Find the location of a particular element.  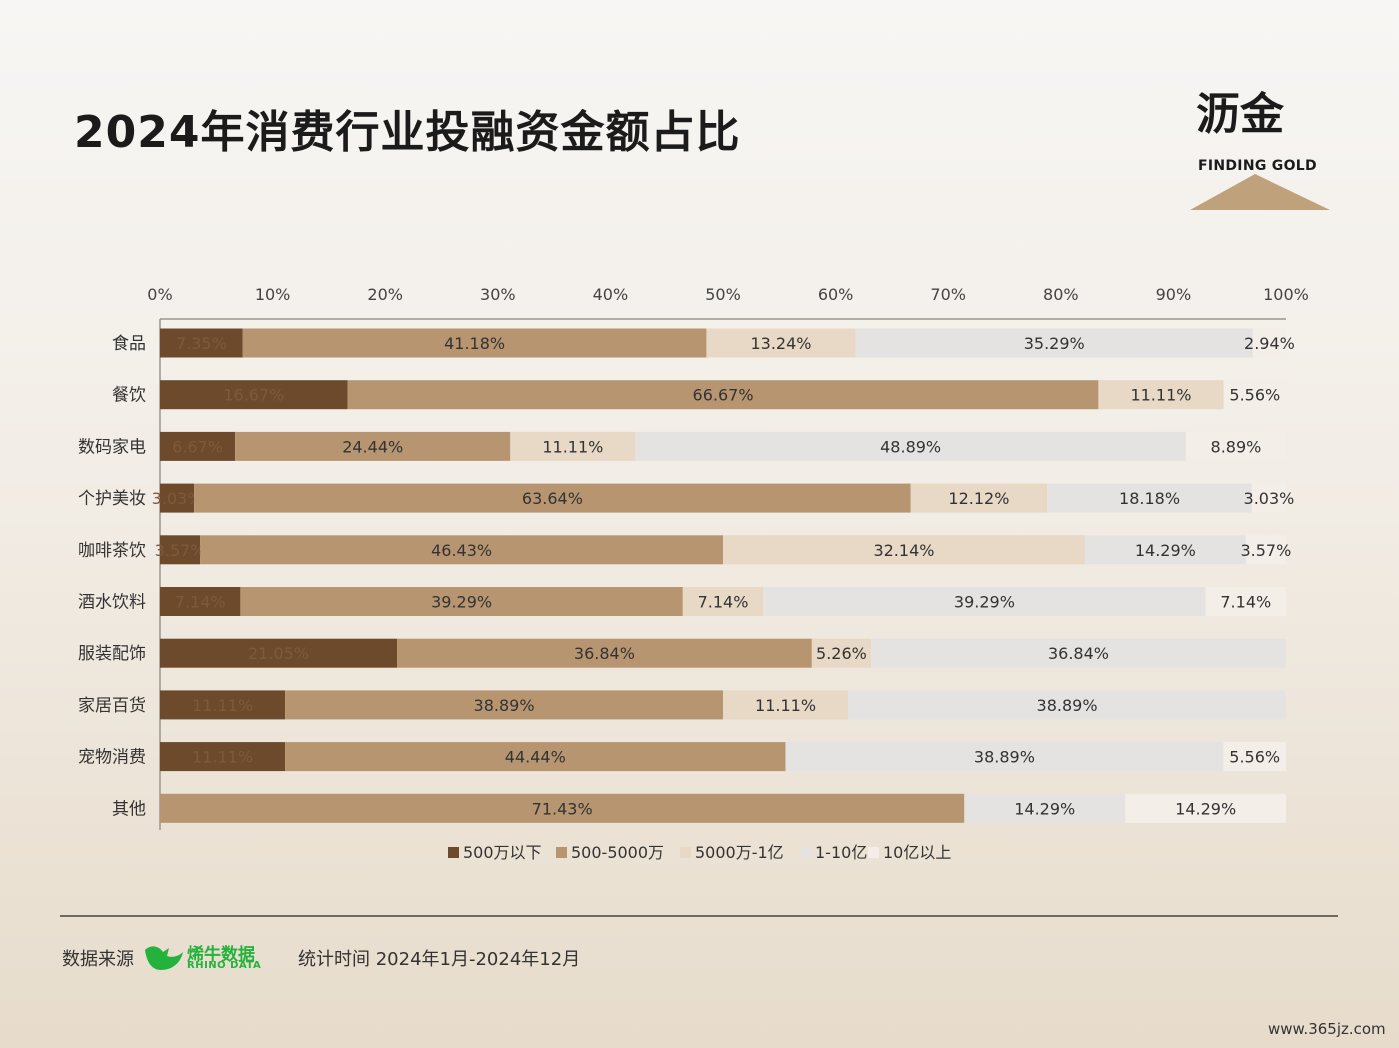

x-tick-label: 90% is located at coordinates (1174, 294).